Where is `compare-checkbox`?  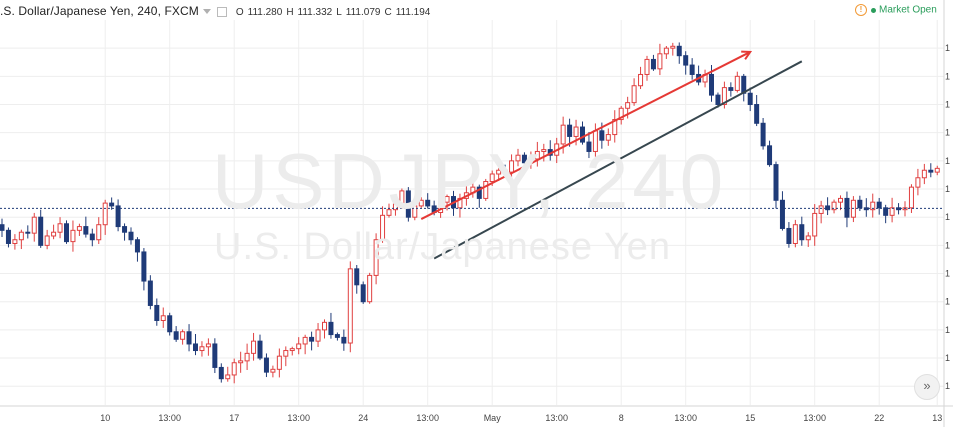
compare-checkbox is located at coordinates (221, 11).